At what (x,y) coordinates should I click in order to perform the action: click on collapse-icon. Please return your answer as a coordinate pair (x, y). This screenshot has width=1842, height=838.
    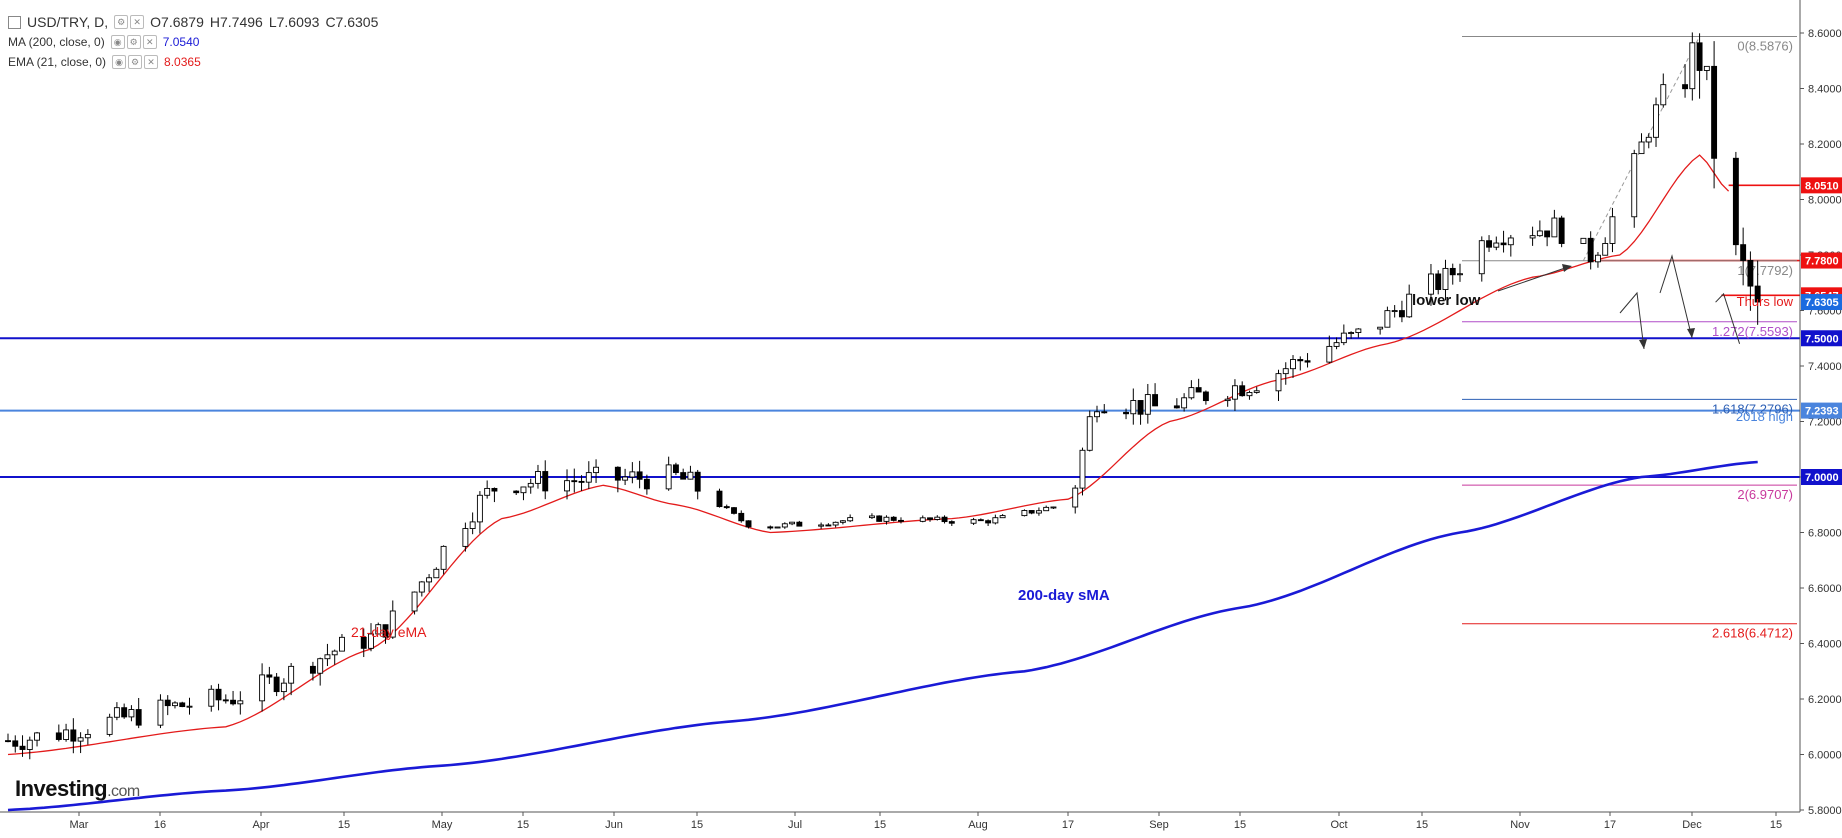
    Looking at the image, I should click on (14, 22).